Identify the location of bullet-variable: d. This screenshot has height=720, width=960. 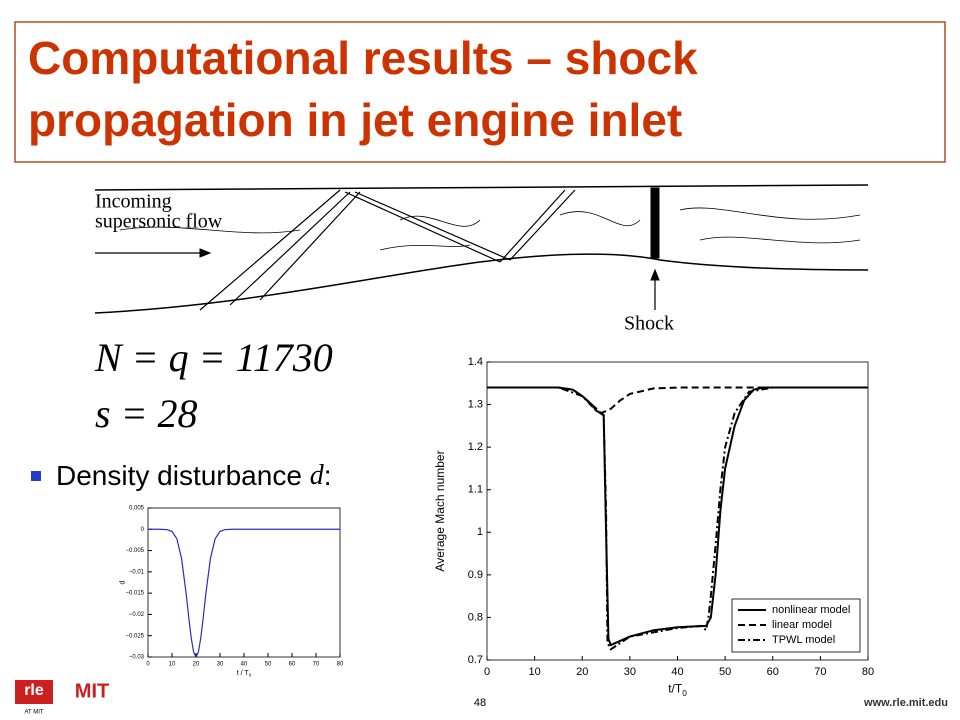
(317, 475).